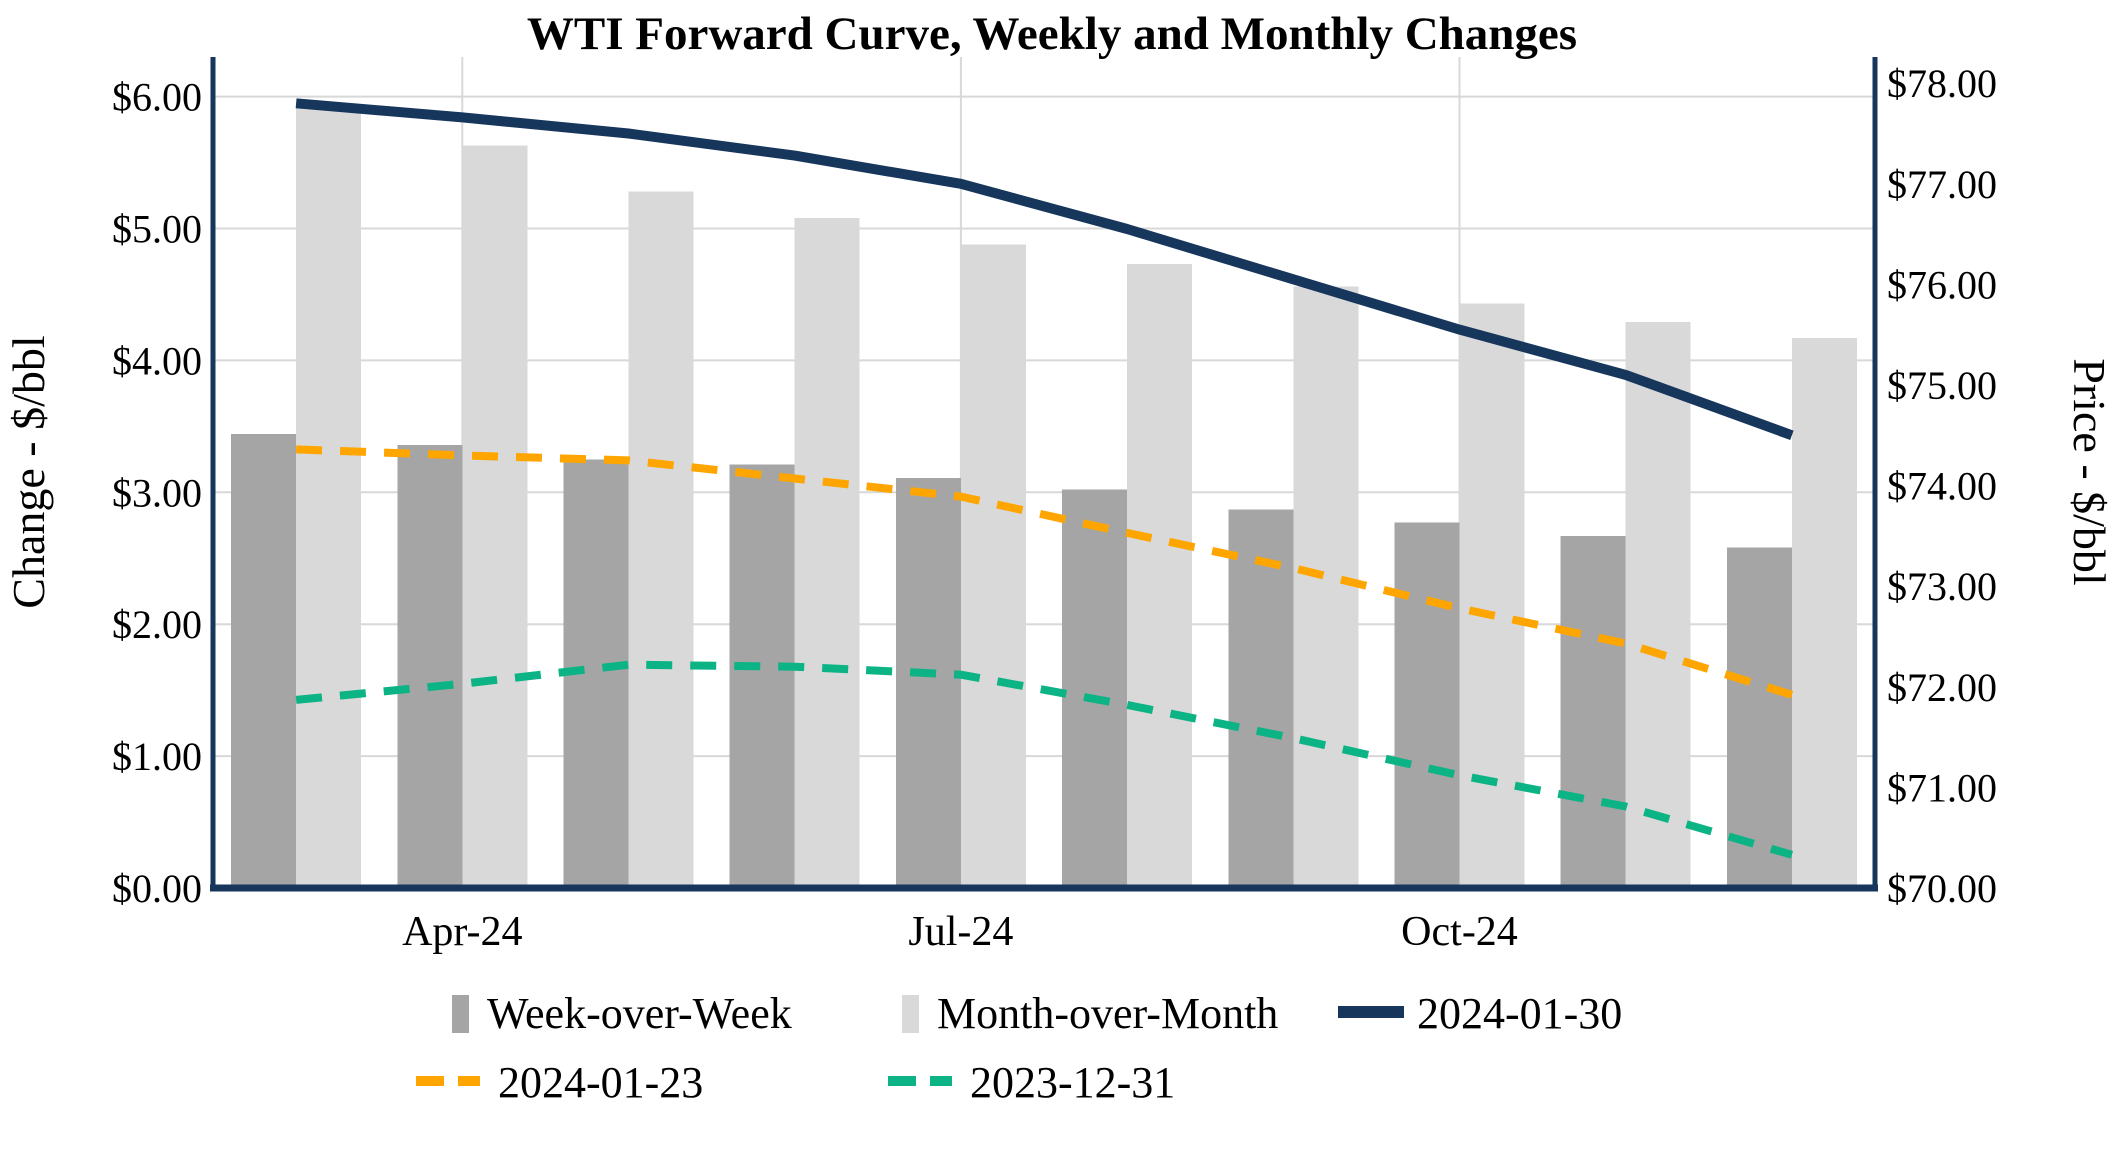  Describe the element at coordinates (639, 1013) in the screenshot. I see `legend-label-week-over-week: Week-over-Week` at that location.